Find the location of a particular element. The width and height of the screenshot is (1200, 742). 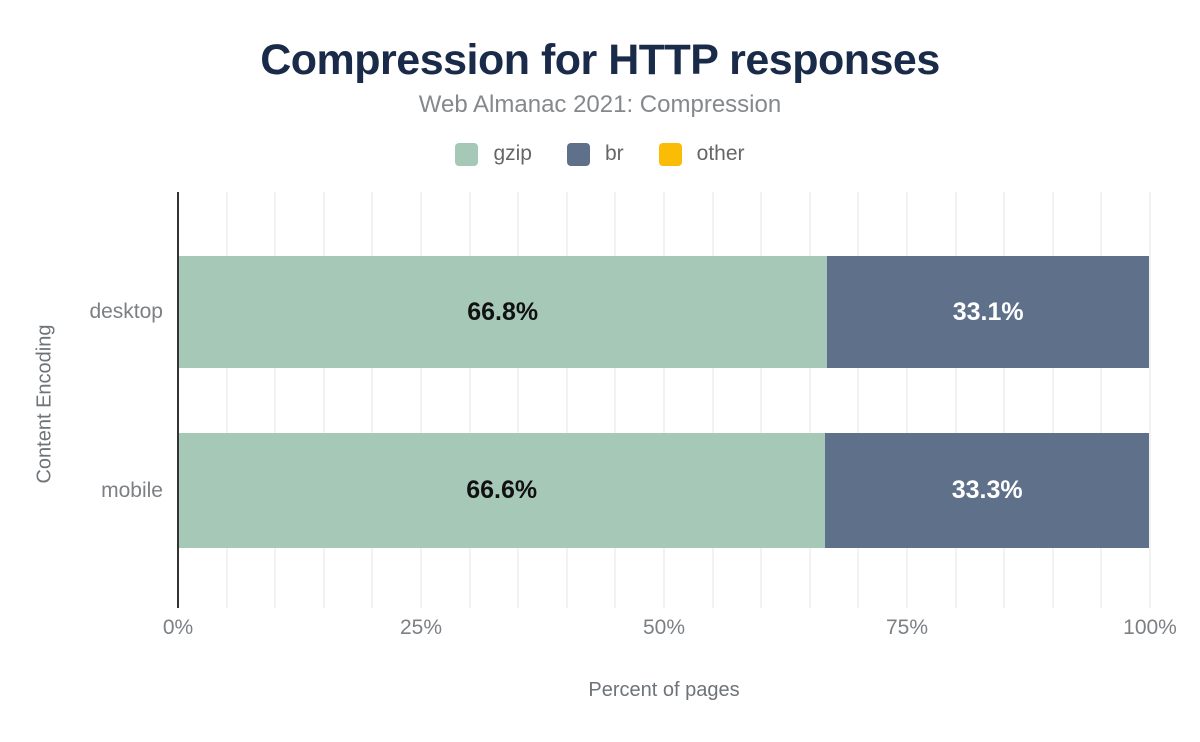

bar-segment-mobile-gzip: 66.6% is located at coordinates (502, 490).